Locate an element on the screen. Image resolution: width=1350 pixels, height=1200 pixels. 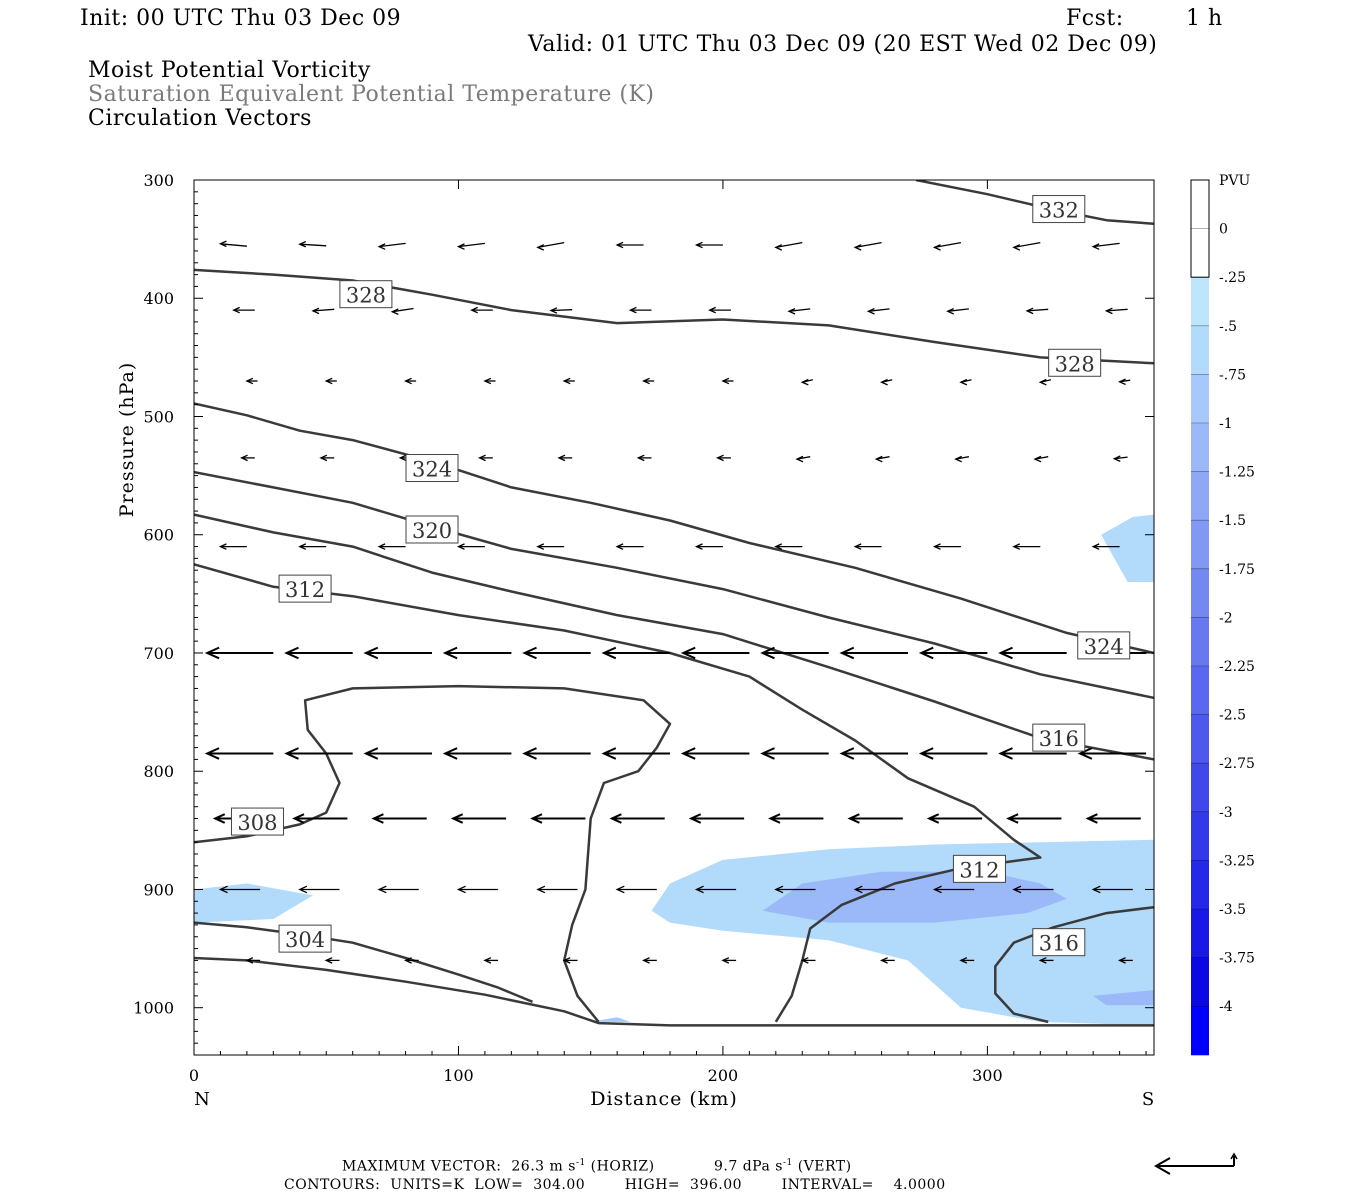
horiz-exponent: -1 is located at coordinates (580, 1163).